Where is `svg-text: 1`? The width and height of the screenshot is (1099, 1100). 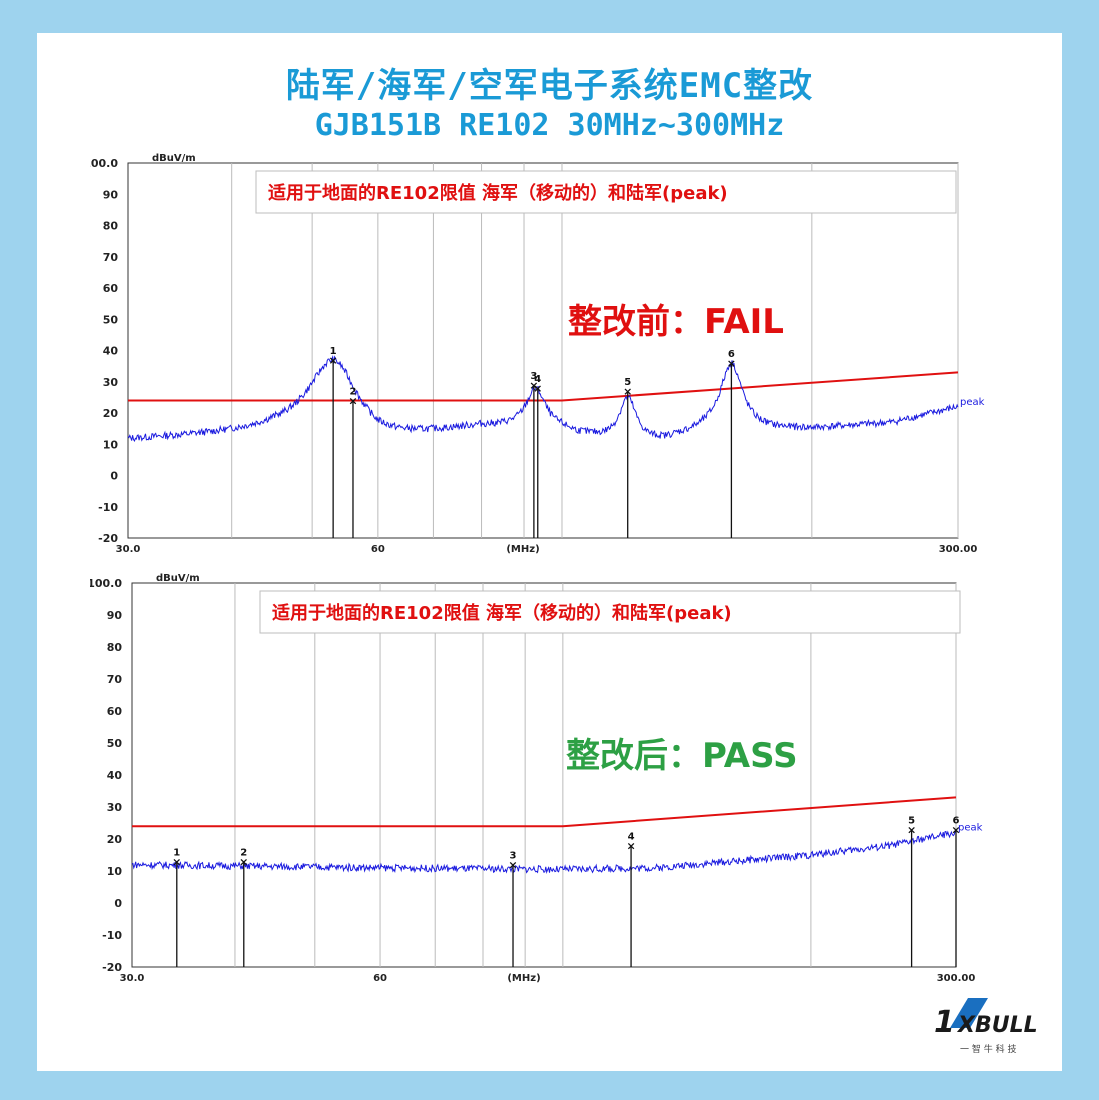 svg-text: 1 is located at coordinates (944, 1022).